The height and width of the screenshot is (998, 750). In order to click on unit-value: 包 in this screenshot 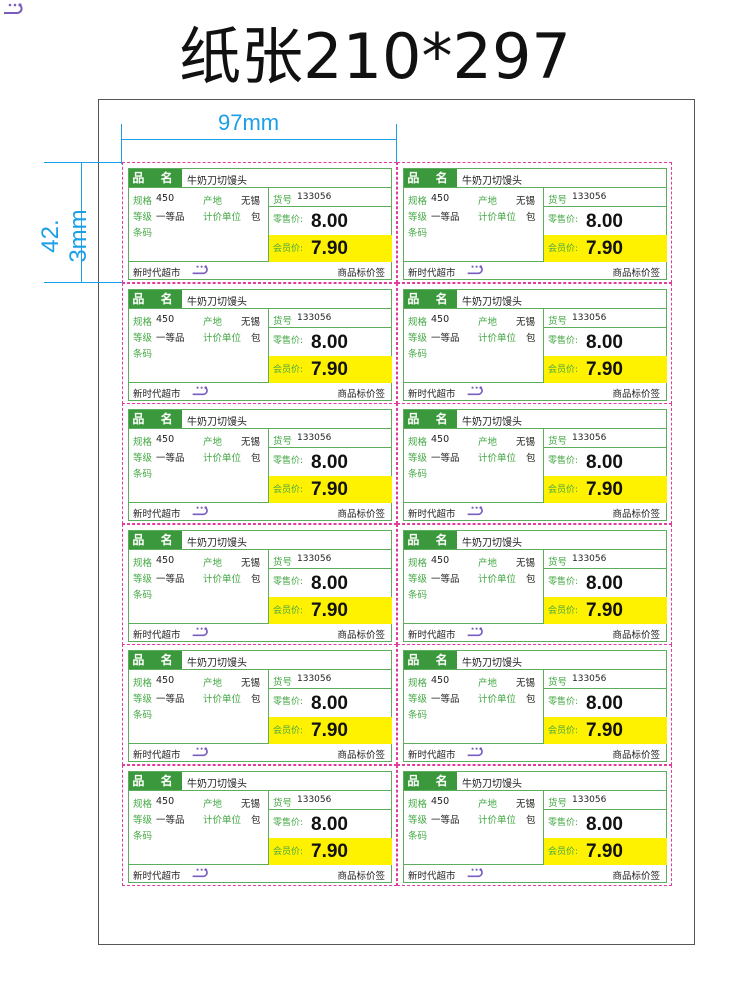, I will do `click(256, 699)`.